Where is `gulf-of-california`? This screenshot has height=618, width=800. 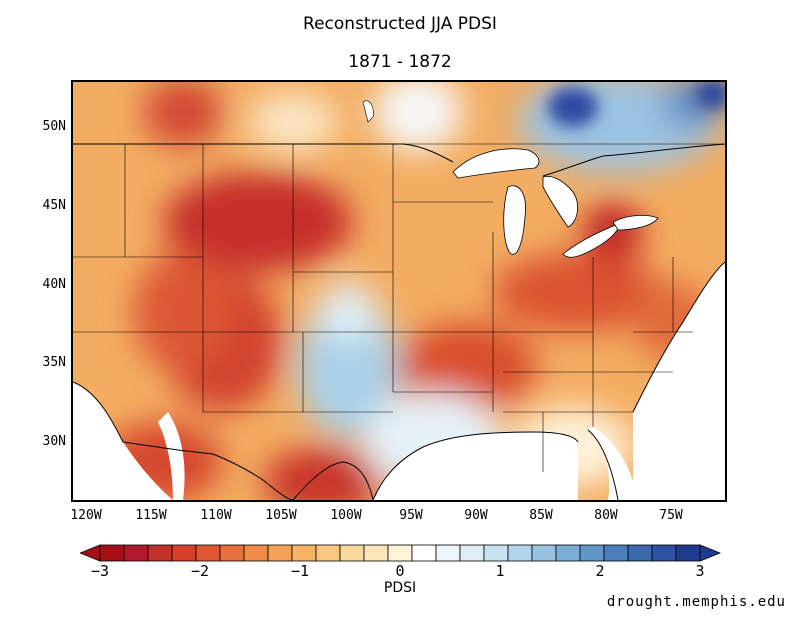
gulf-of-california is located at coordinates (171, 456).